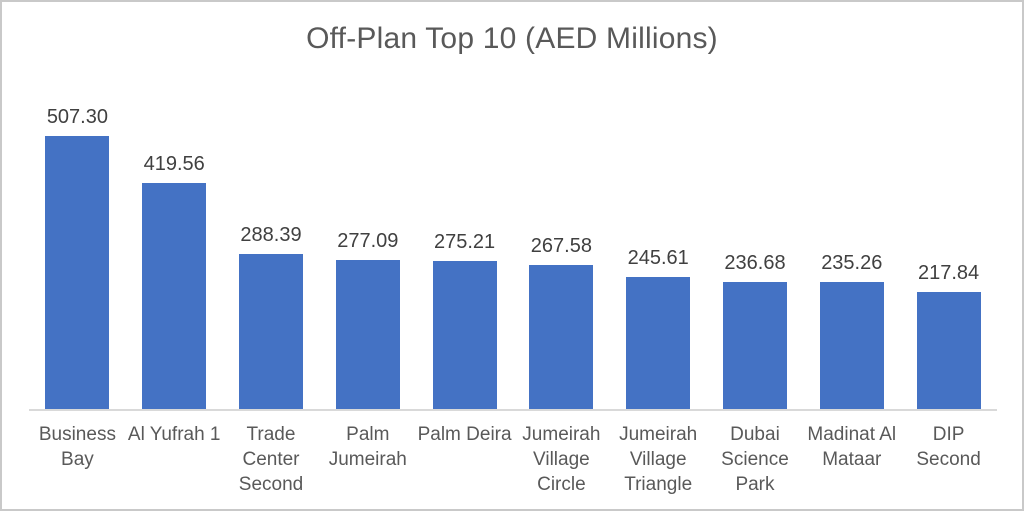 Image resolution: width=1024 pixels, height=511 pixels. I want to click on bar-column: 507.30, so click(77, 257).